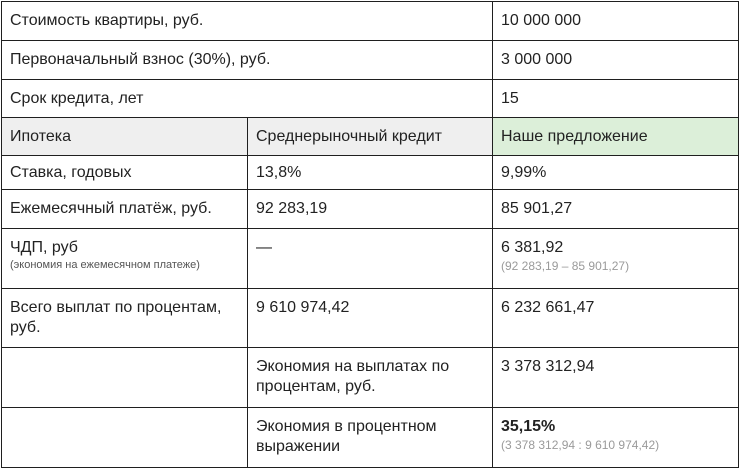  What do you see at coordinates (528, 426) in the screenshot?
I see `percent-savings-value: 35,15%` at bounding box center [528, 426].